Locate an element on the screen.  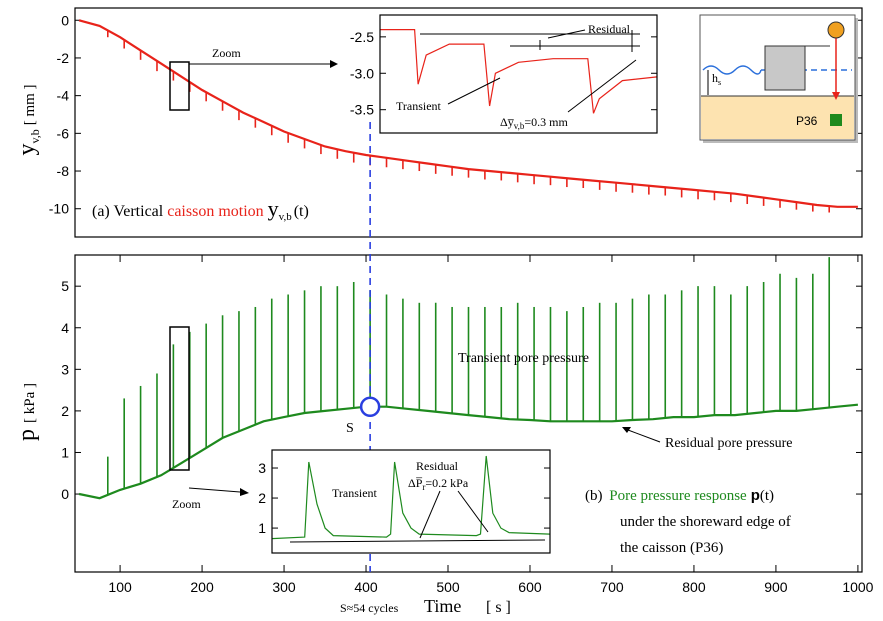
y-tick-label: -6 is located at coordinates (63, 133).